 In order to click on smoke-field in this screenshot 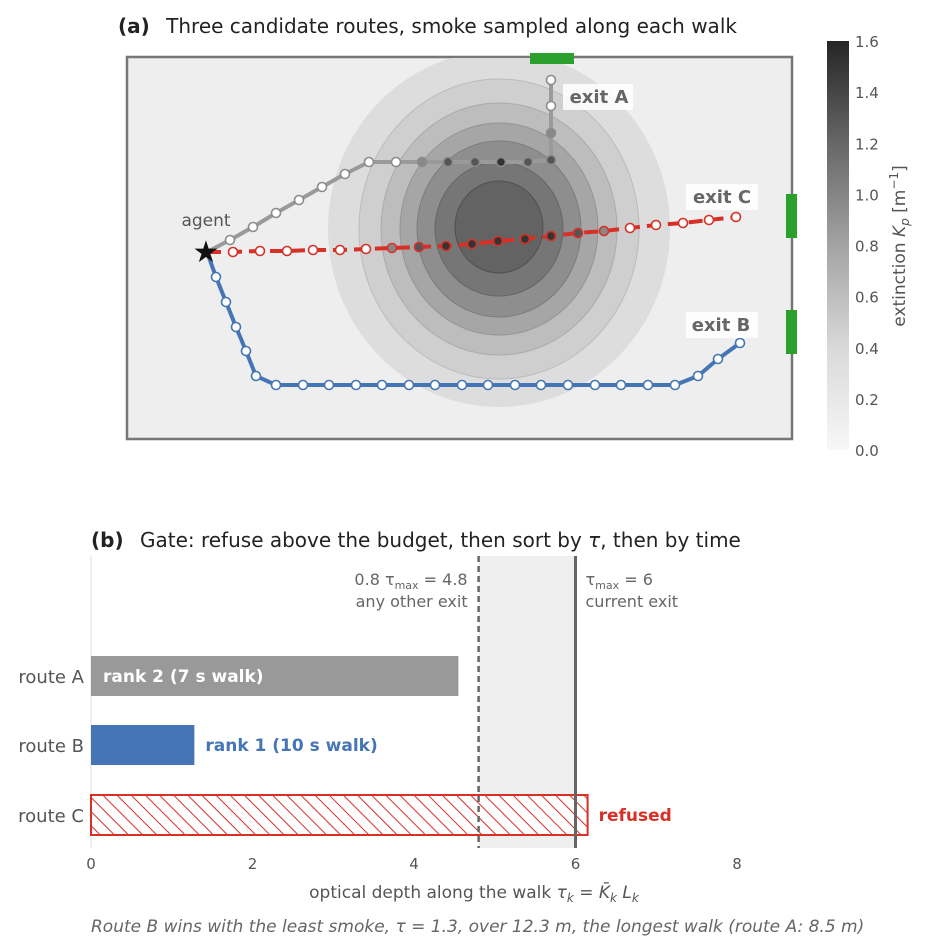, I will do `click(499, 232)`.